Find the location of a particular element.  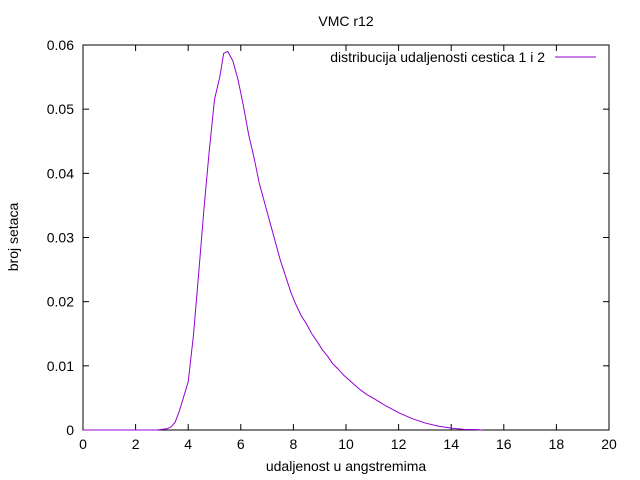

legend: distribucija udaljenosti cestica 1 i 2 is located at coordinates (463, 57).